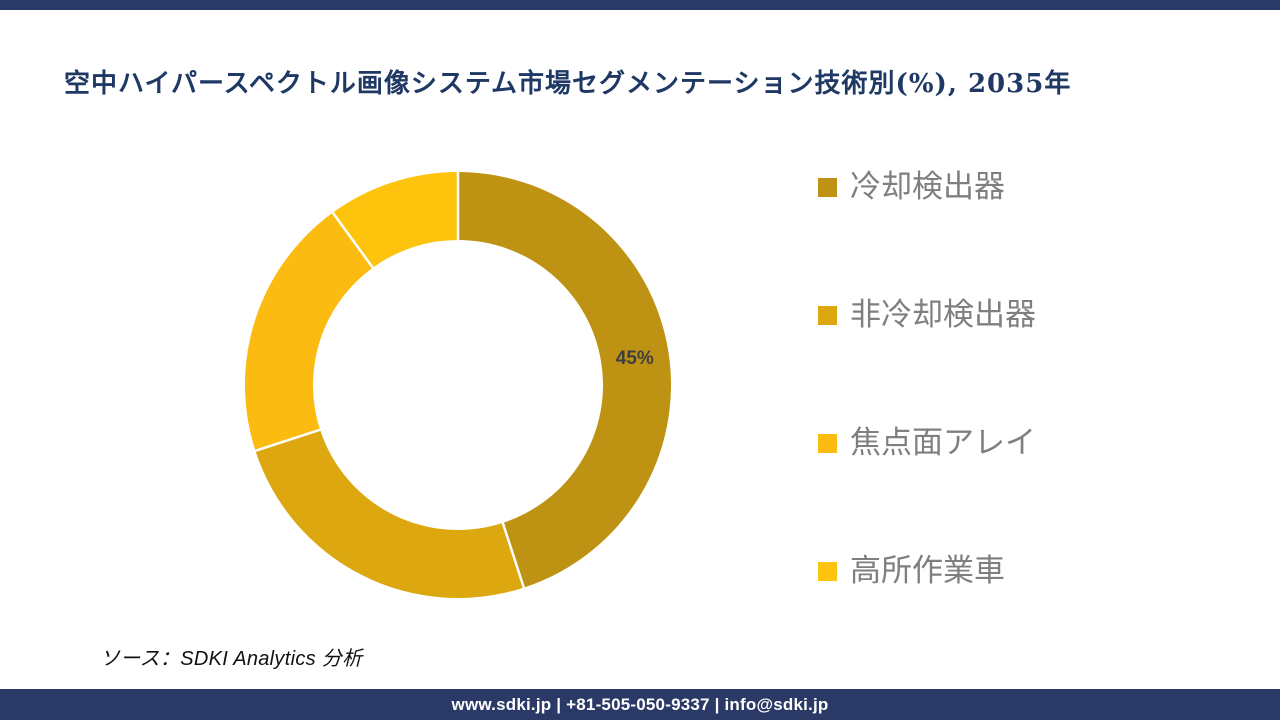 The width and height of the screenshot is (1280, 720). Describe the element at coordinates (943, 314) in the screenshot. I see `legend-label: 非冷却検出器` at that location.